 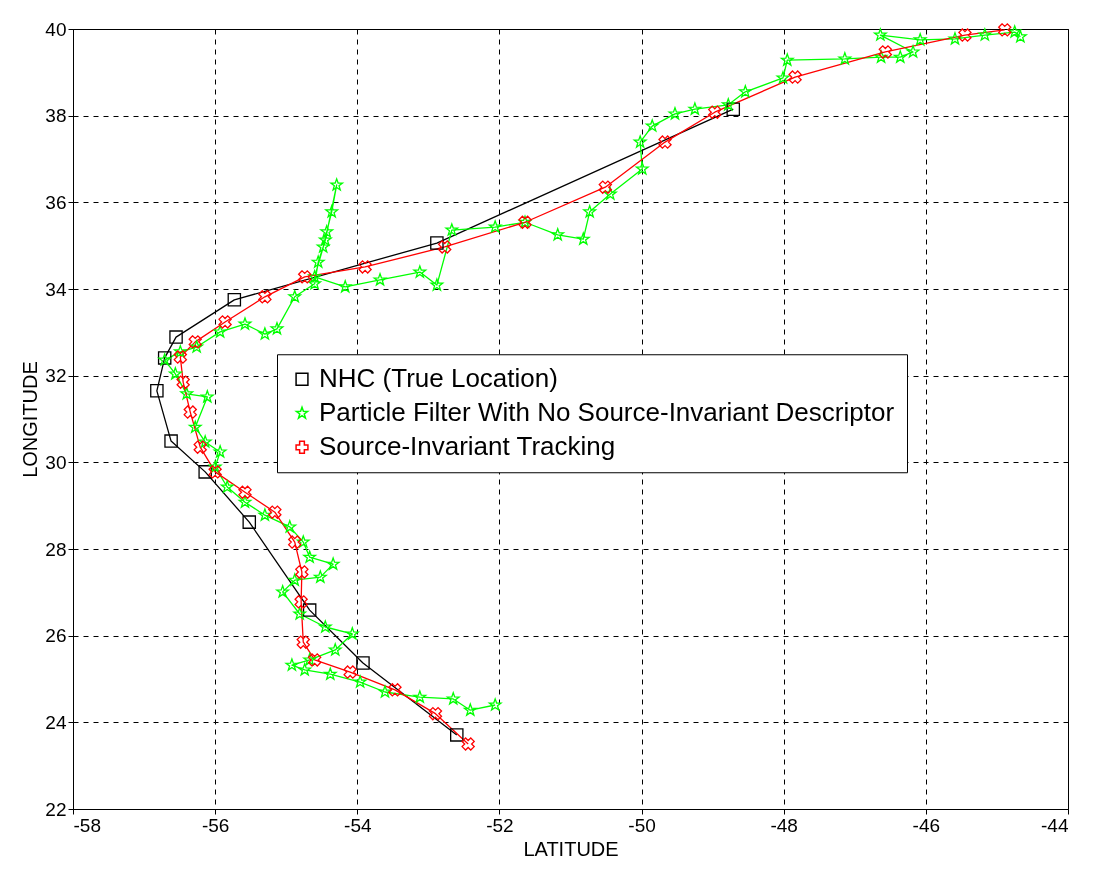 I want to click on legend-label: Source-Invariant Tracking, so click(x=467, y=446).